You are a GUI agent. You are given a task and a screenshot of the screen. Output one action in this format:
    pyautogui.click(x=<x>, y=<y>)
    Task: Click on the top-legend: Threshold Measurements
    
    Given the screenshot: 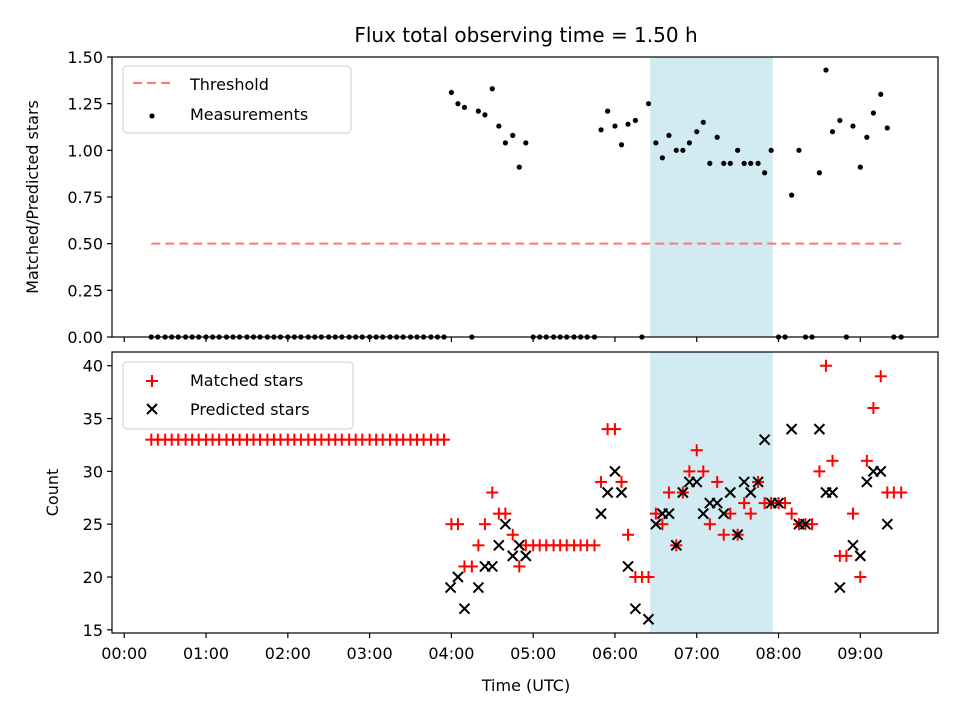 What is the action you would take?
    pyautogui.click(x=237, y=99)
    